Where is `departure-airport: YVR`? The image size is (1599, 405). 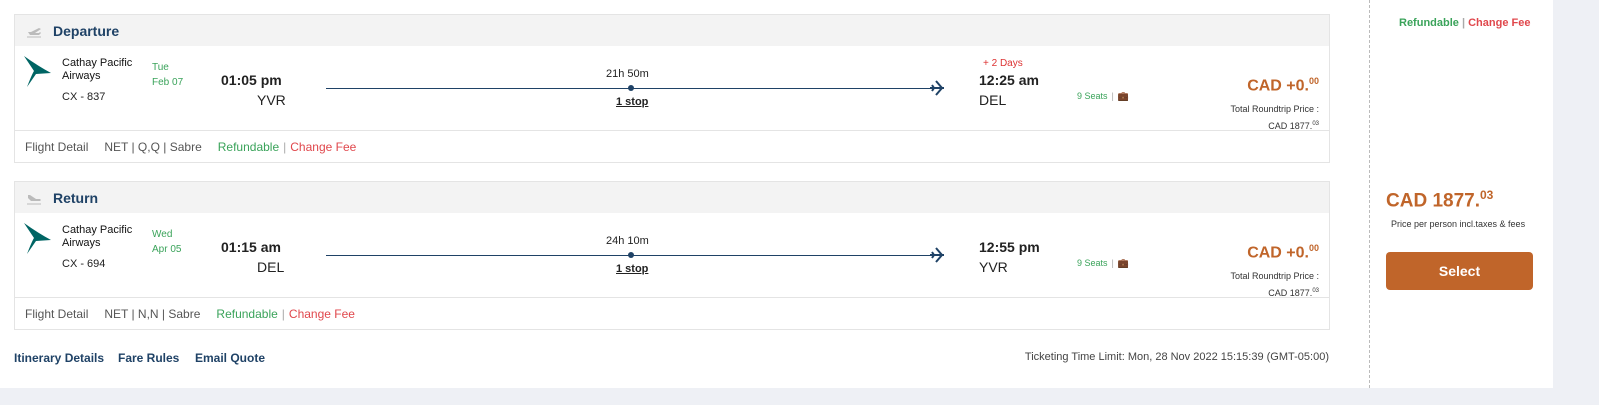
departure-airport: YVR is located at coordinates (271, 100).